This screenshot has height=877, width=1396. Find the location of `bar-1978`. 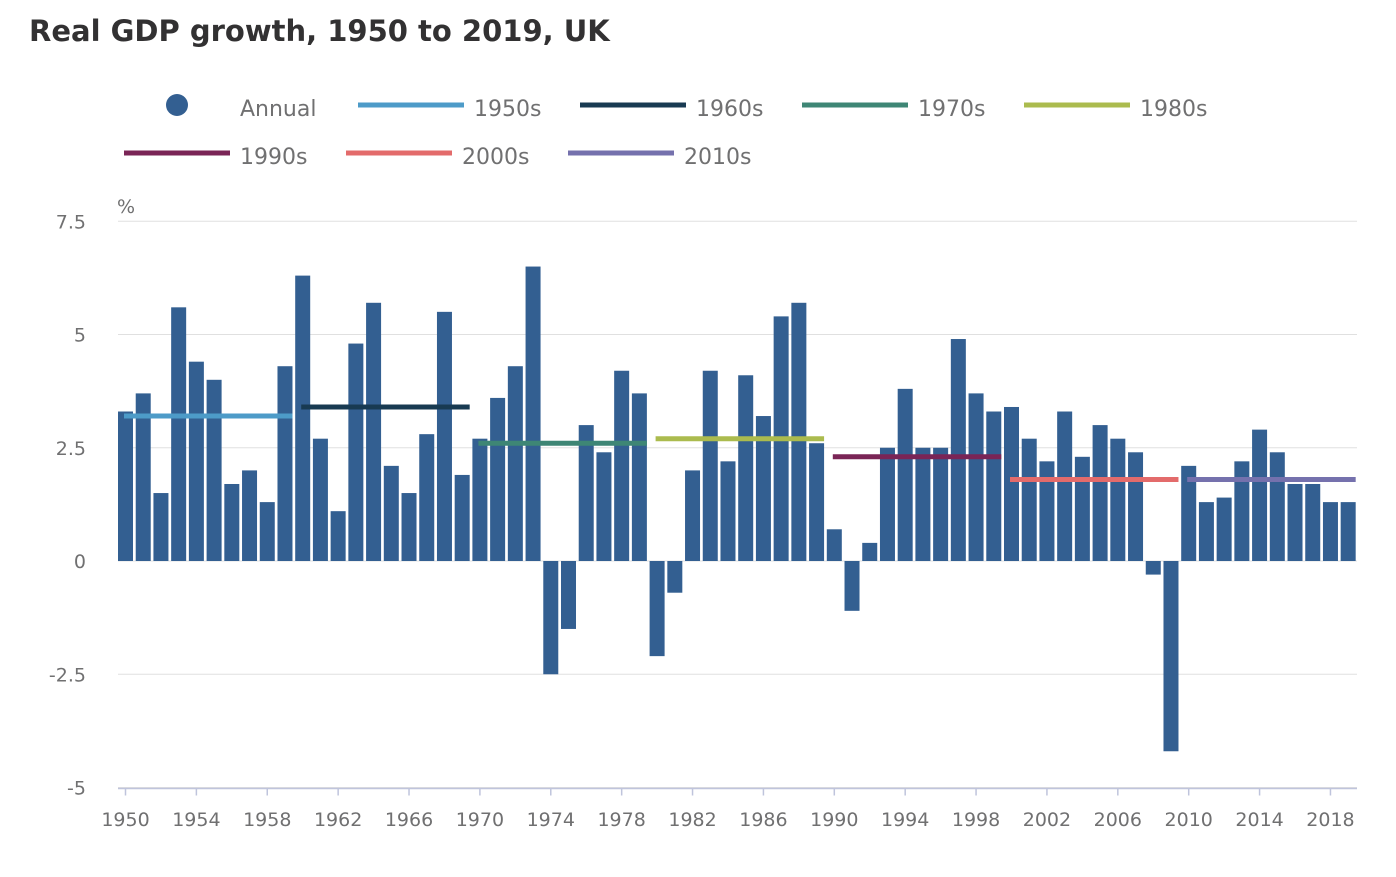

bar-1978 is located at coordinates (622, 465).